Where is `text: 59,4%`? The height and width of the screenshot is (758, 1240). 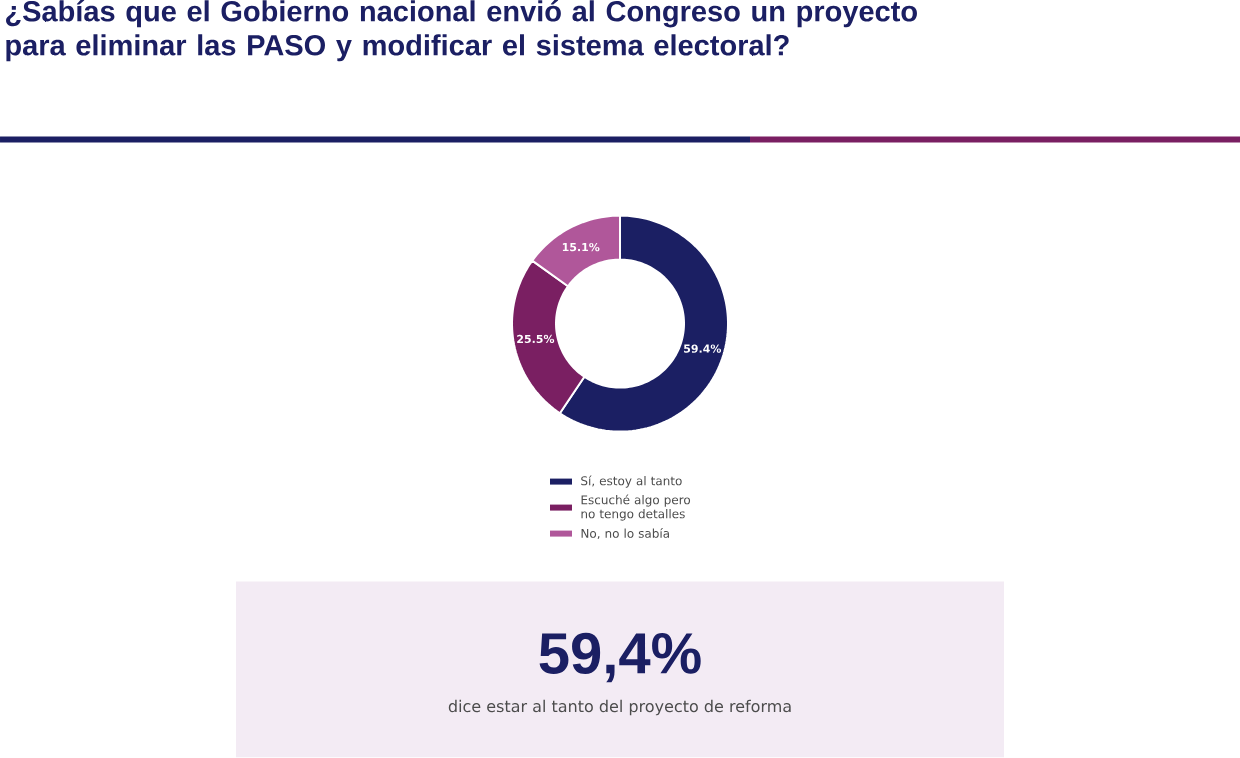
text: 59,4% is located at coordinates (620, 658).